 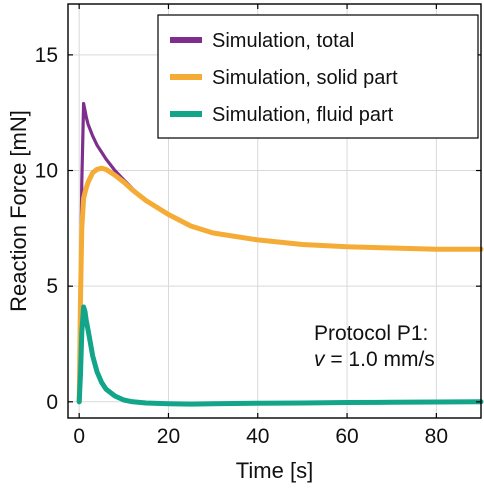 I want to click on y-tick-label: 5, so click(x=52, y=286).